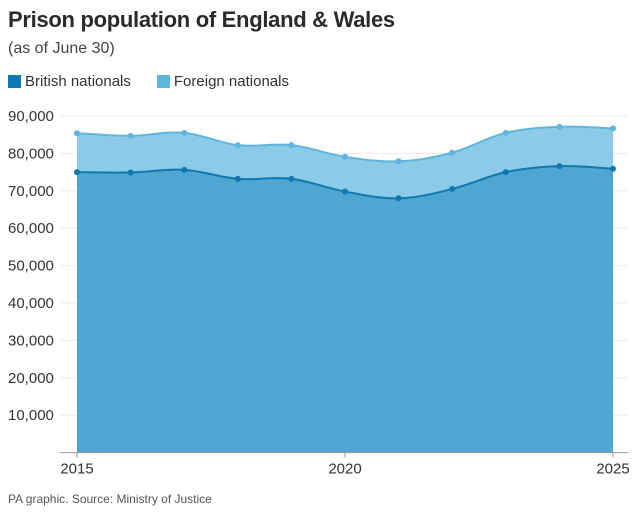 This screenshot has width=640, height=517. What do you see at coordinates (31, 153) in the screenshot?
I see `y-tick-label: 80,000` at bounding box center [31, 153].